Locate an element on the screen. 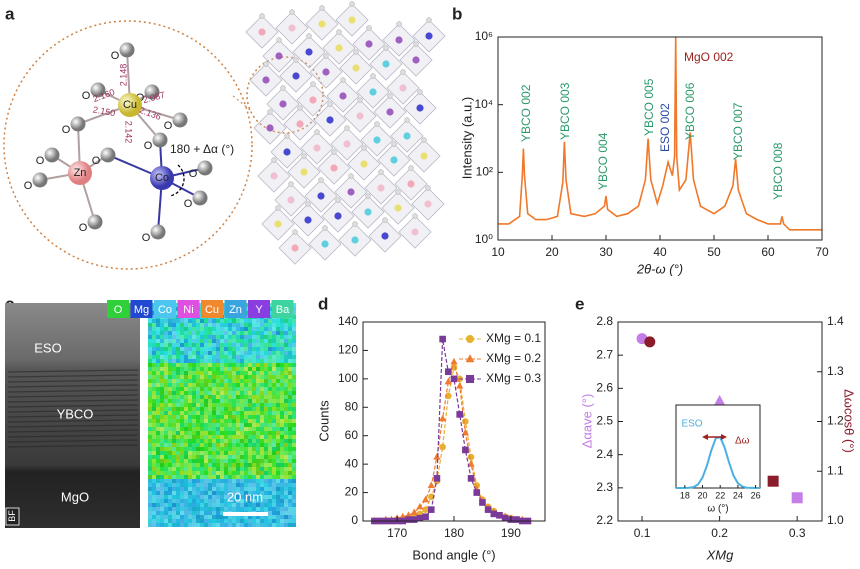 The image size is (860, 569). layer-label: ESO is located at coordinates (47, 347).